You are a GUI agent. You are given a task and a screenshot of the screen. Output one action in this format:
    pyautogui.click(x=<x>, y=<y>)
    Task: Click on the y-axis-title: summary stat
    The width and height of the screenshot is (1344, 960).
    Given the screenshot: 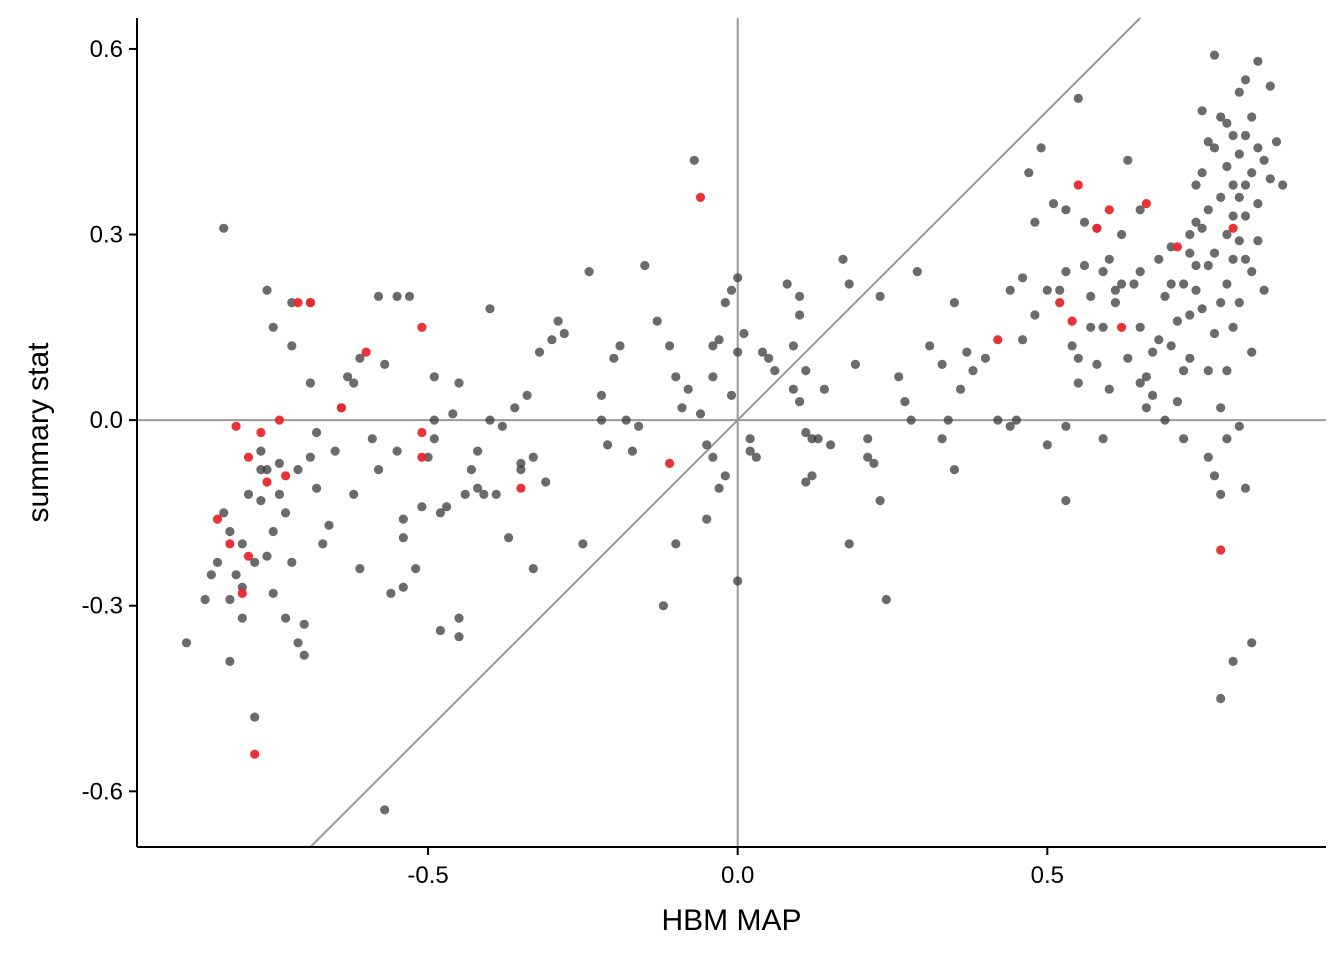 What is the action you would take?
    pyautogui.click(x=38, y=432)
    